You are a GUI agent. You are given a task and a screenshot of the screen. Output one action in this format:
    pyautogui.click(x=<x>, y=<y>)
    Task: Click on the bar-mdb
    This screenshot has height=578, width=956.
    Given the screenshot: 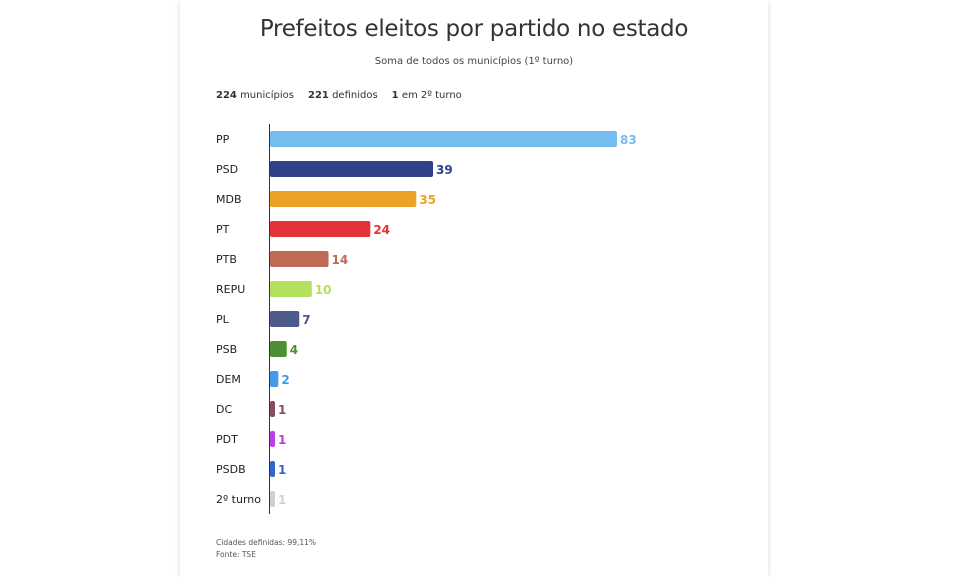 What is the action you would take?
    pyautogui.click(x=343, y=199)
    